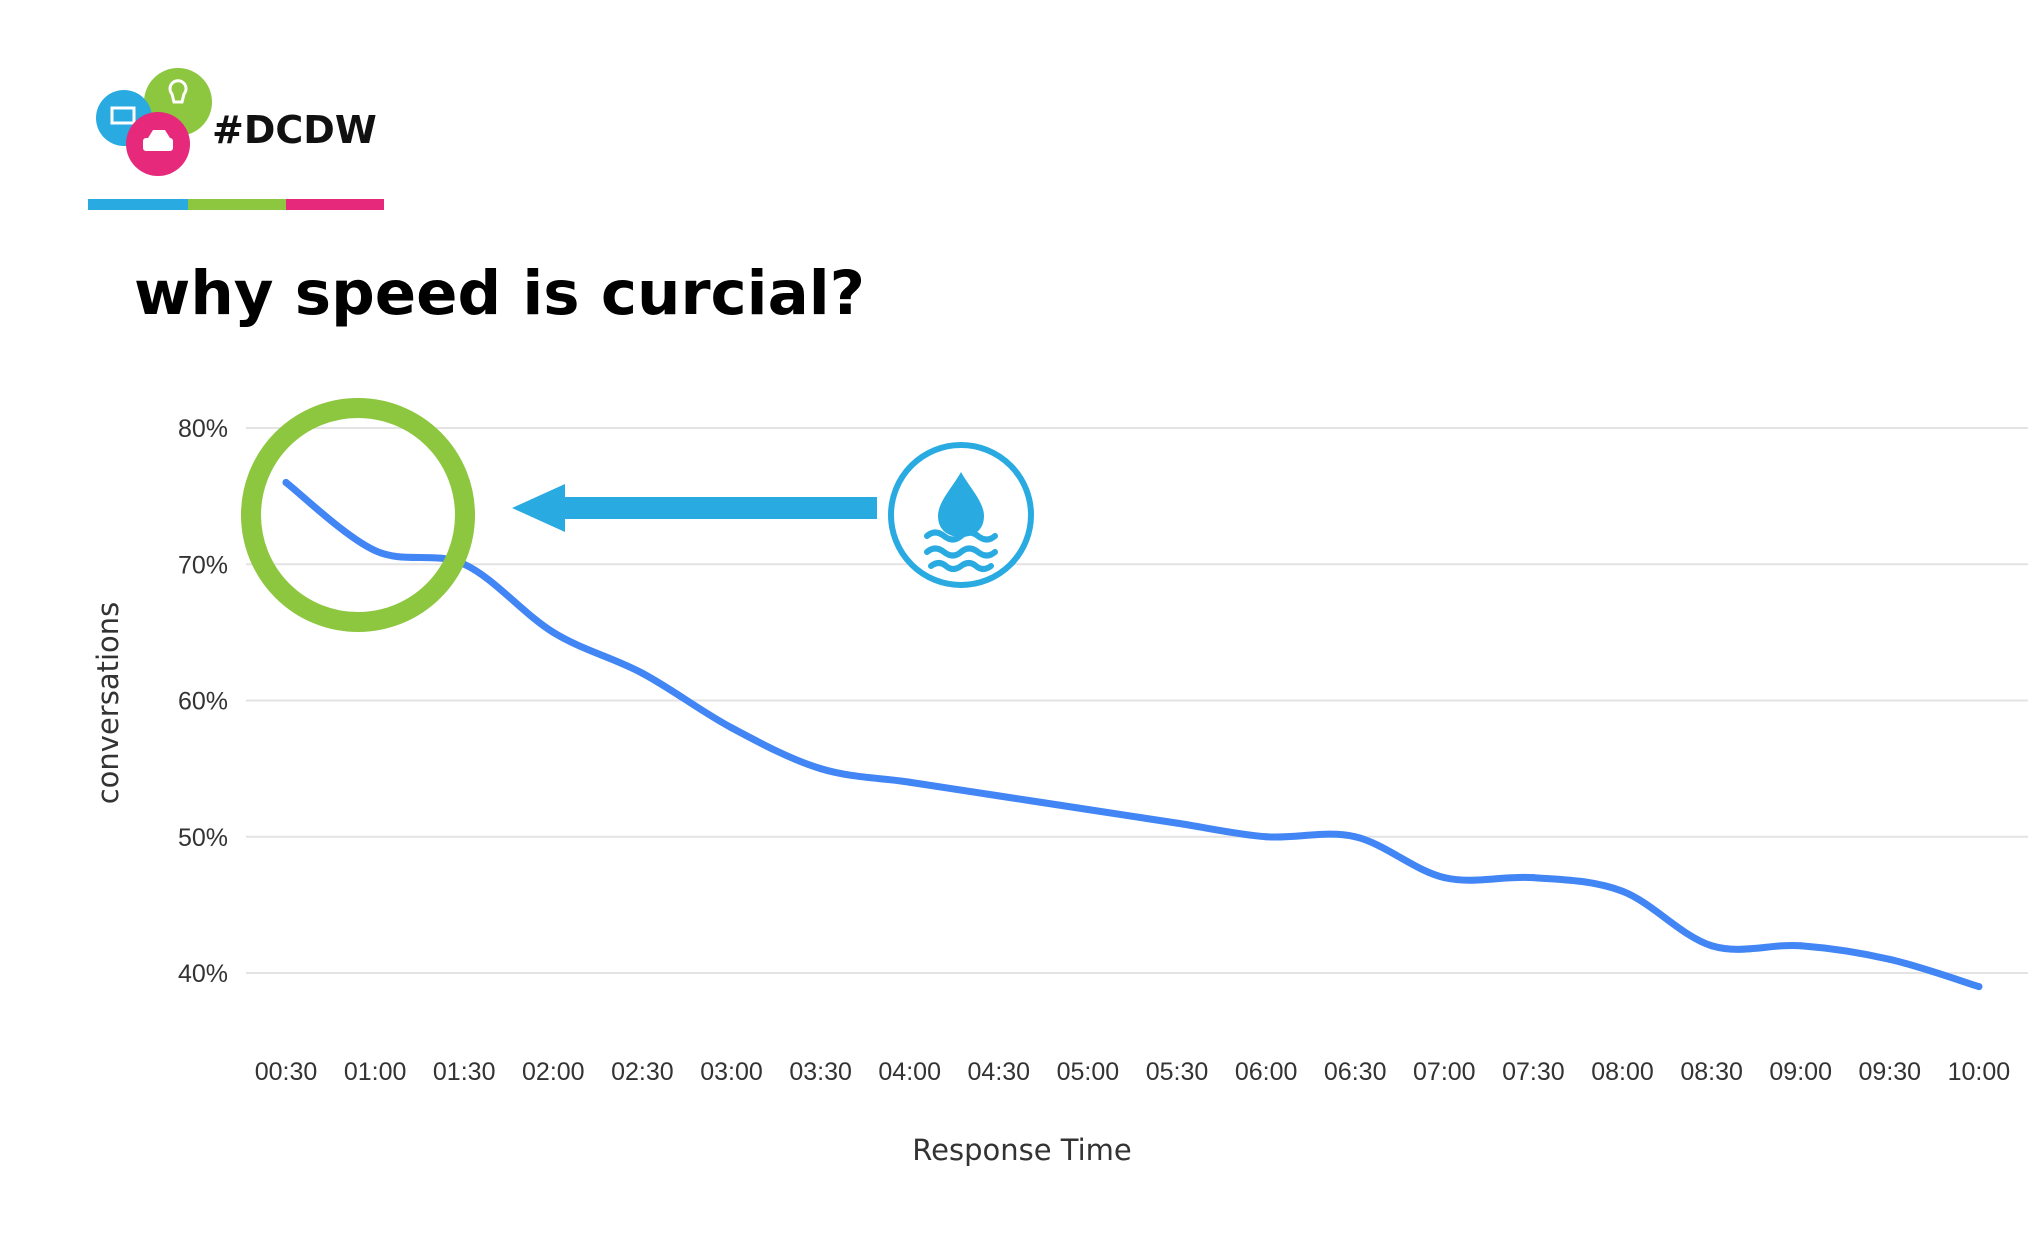 The image size is (2038, 1252). I want to click on y-tick-label: 40%, so click(203, 974).